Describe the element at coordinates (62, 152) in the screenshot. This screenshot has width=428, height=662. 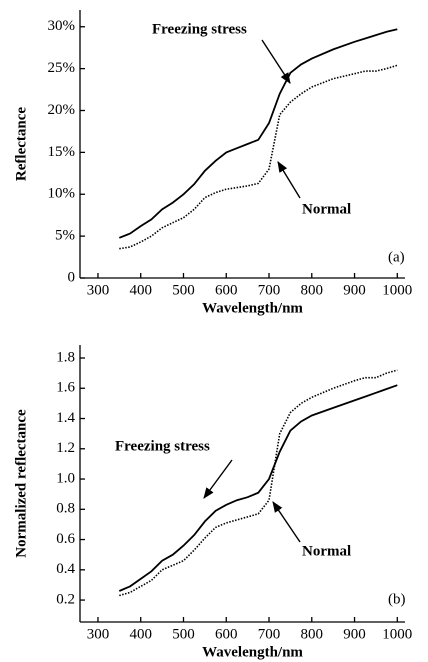
I see `y-tick-label: 15%` at that location.